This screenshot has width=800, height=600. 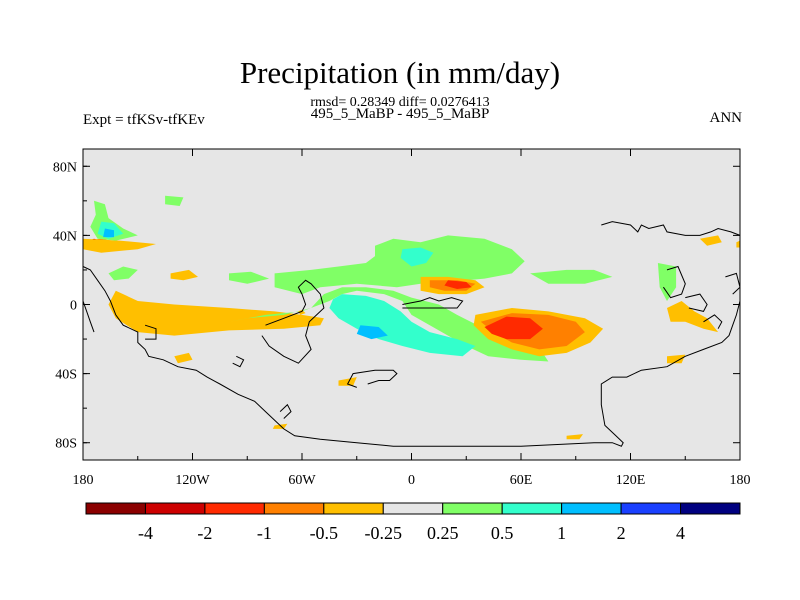 What do you see at coordinates (384, 533) in the screenshot?
I see `colorbar-label: -0.25` at bounding box center [384, 533].